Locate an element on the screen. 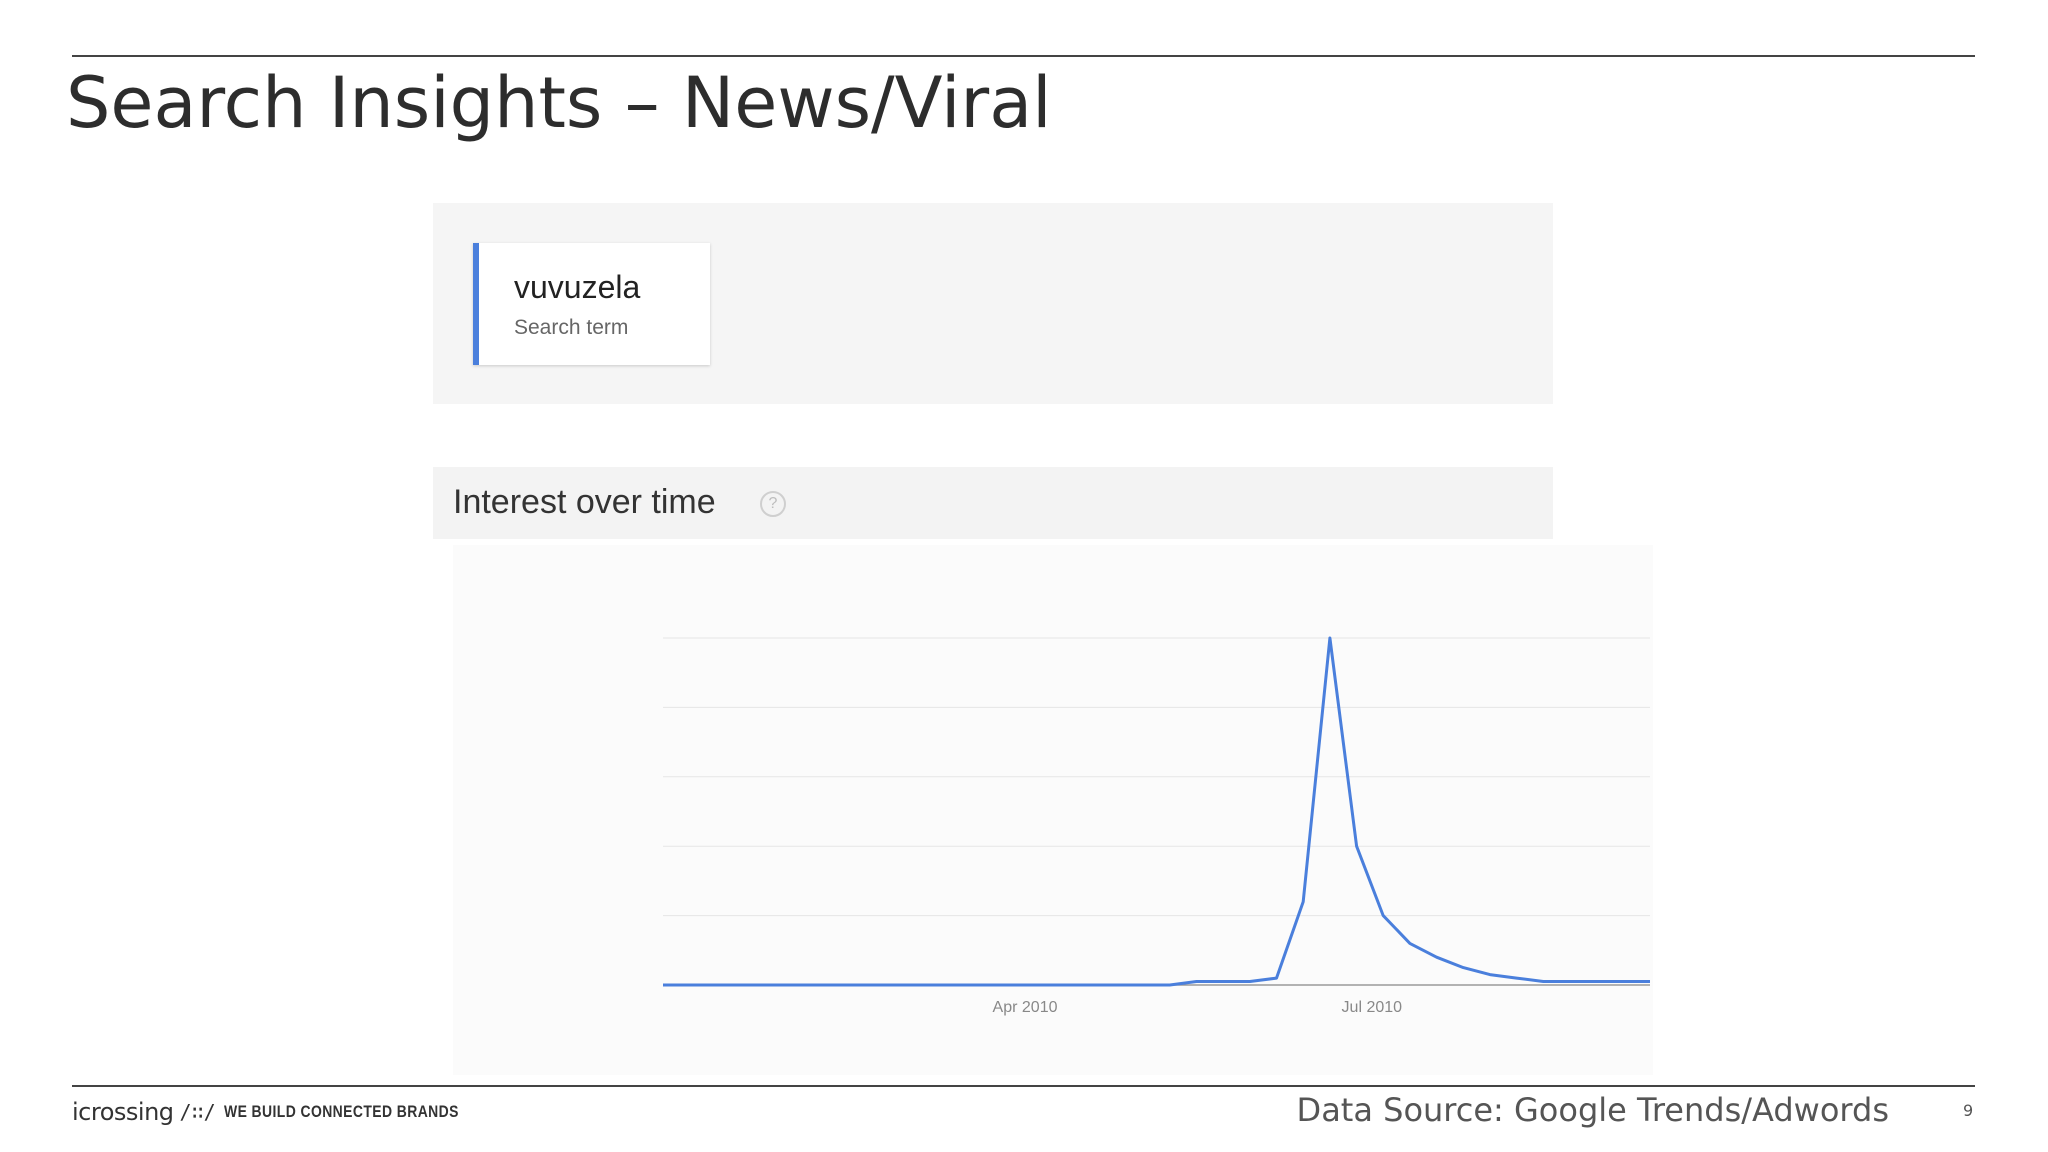 This screenshot has height=1152, width=2048. search-term-panel: vuvuzela Search term is located at coordinates (993, 303).